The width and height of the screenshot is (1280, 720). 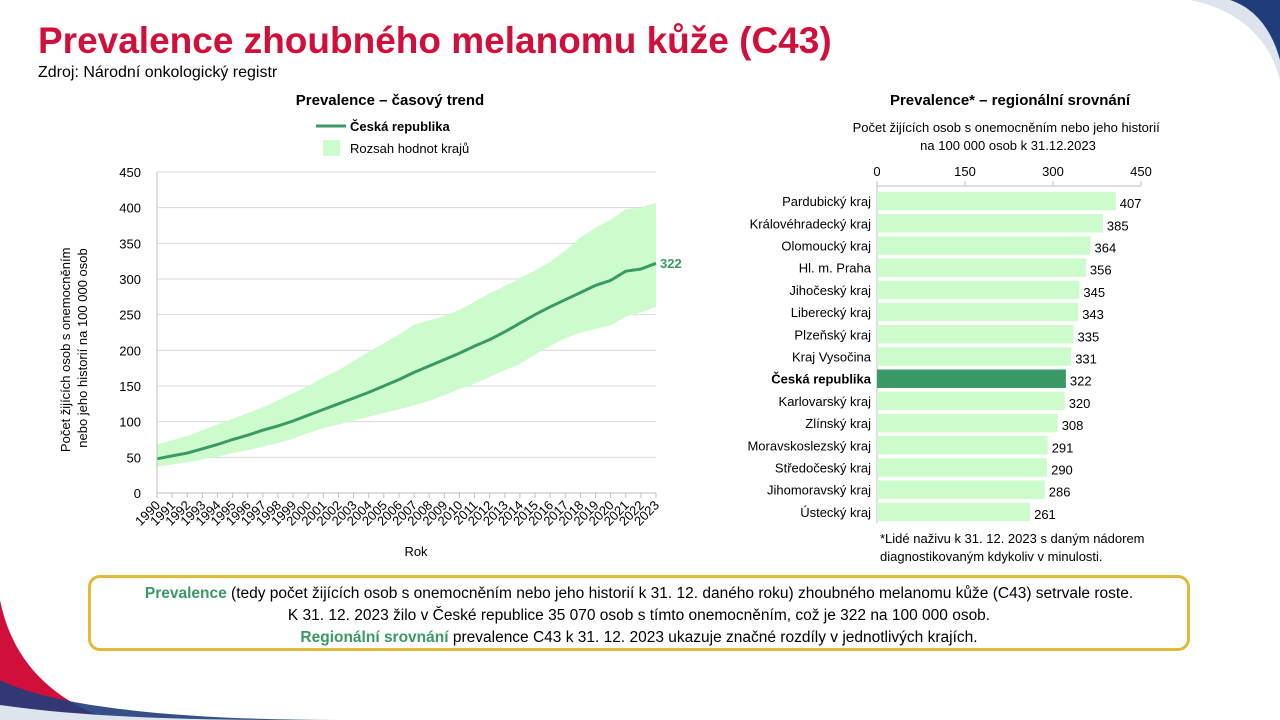 I want to click on trend-y-tick-label: 200, so click(x=130, y=350).